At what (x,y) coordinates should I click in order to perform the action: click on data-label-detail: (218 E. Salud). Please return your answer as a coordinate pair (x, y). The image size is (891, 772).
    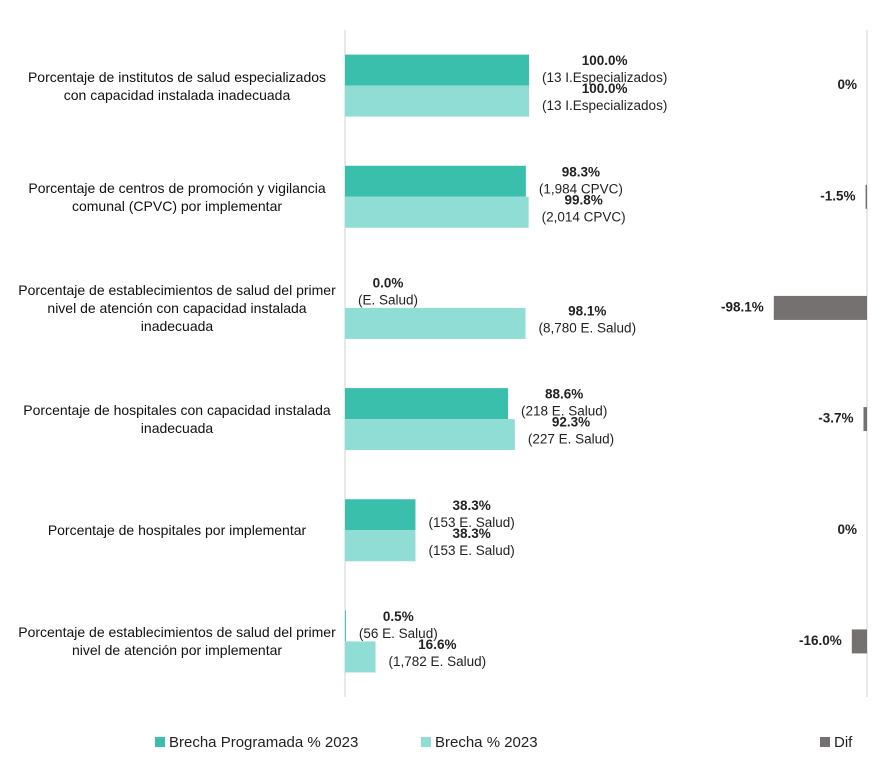
    Looking at the image, I should click on (564, 411).